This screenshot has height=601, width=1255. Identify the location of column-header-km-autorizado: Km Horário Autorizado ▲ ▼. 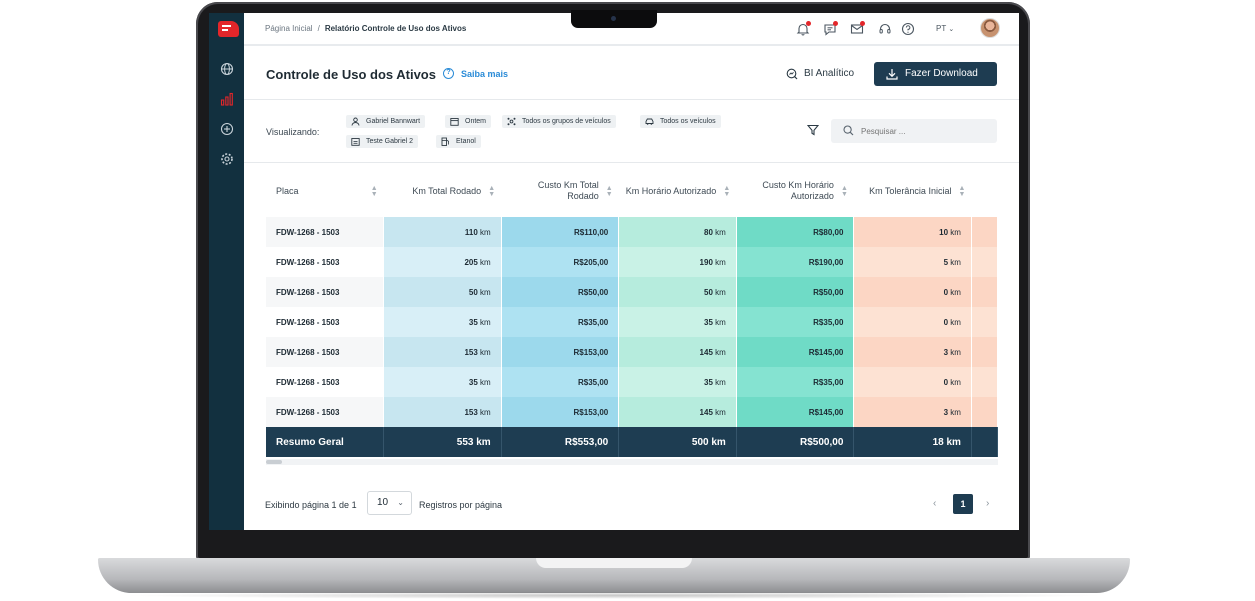
(677, 191).